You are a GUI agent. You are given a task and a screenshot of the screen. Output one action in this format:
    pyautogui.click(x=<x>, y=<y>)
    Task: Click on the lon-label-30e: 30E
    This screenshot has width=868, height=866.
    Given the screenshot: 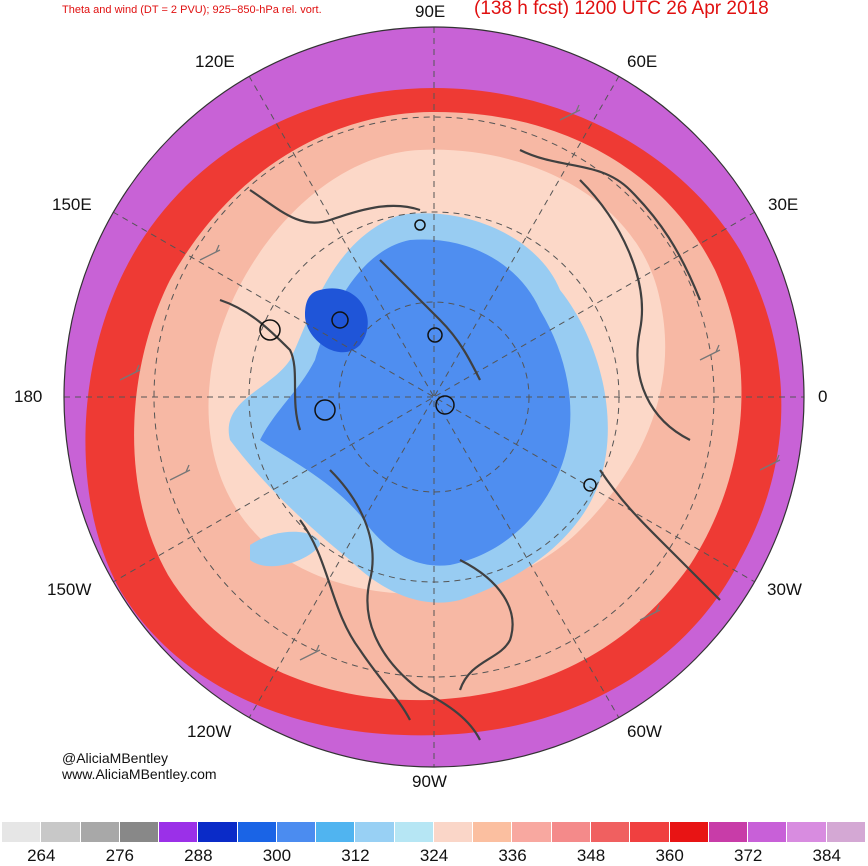 What is the action you would take?
    pyautogui.click(x=783, y=204)
    